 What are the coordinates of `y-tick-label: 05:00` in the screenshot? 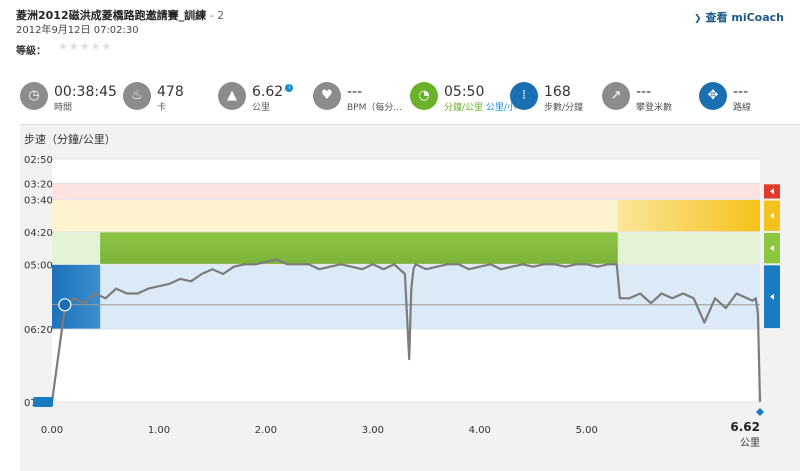 It's located at (38, 265).